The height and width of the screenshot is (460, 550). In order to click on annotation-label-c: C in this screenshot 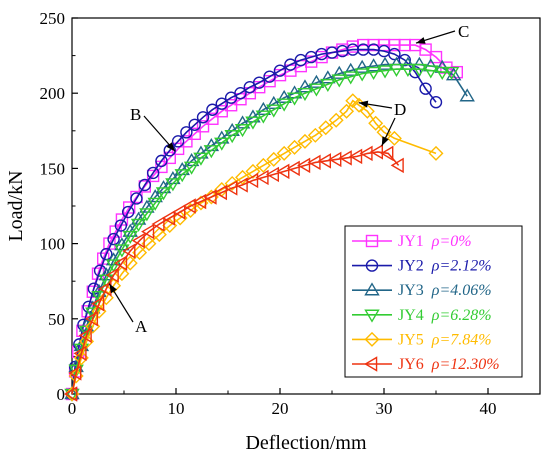, I will do `click(463, 31)`.